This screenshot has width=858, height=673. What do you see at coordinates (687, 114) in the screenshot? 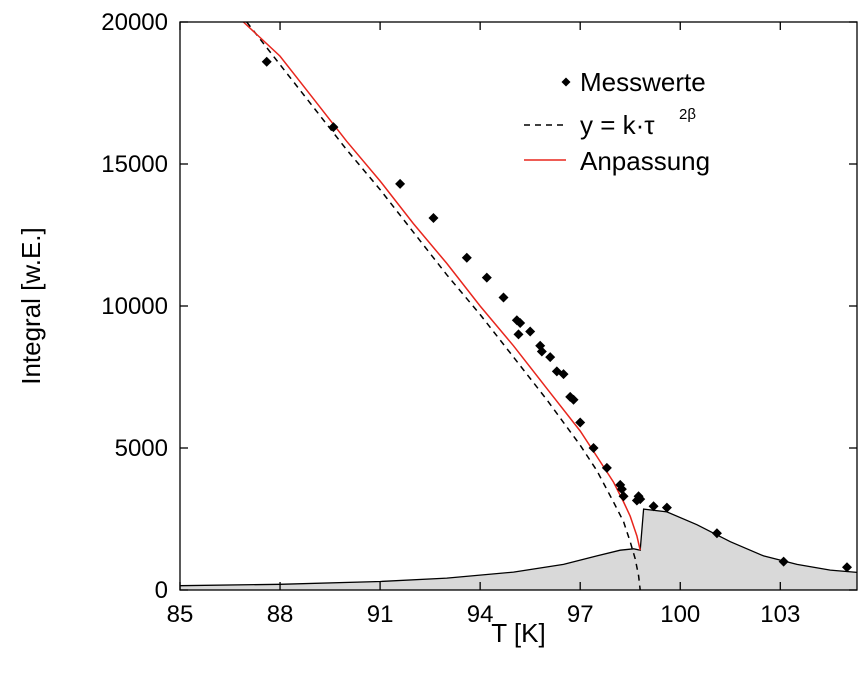
I see `legend-label-power-law-exponent: 2β` at bounding box center [687, 114].